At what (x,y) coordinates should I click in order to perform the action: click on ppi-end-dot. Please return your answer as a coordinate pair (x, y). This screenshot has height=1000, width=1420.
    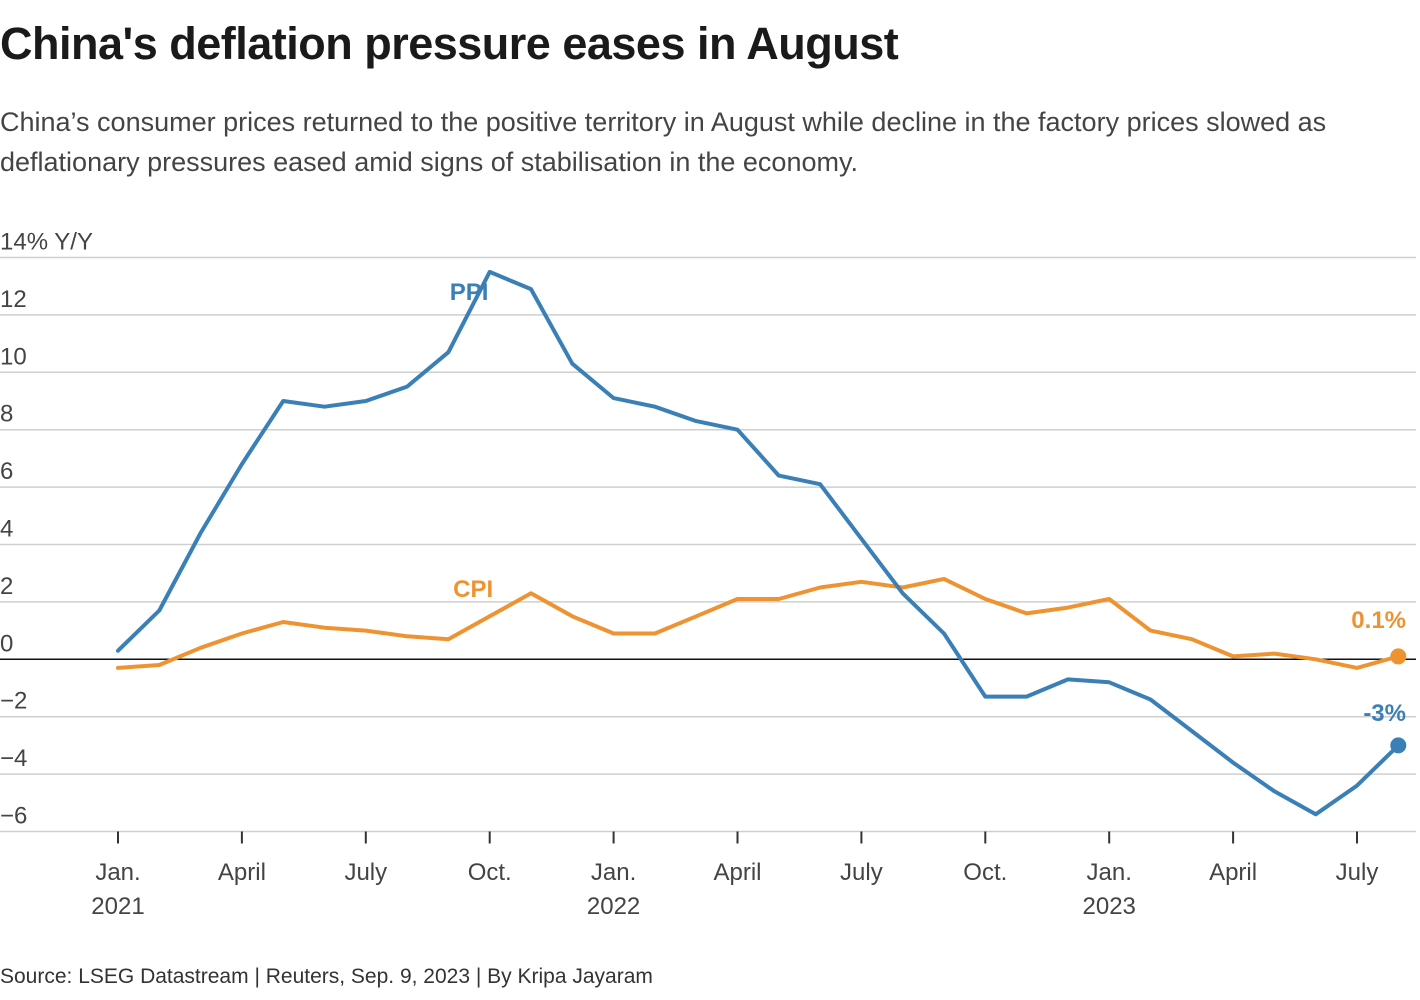
    Looking at the image, I should click on (1398, 745).